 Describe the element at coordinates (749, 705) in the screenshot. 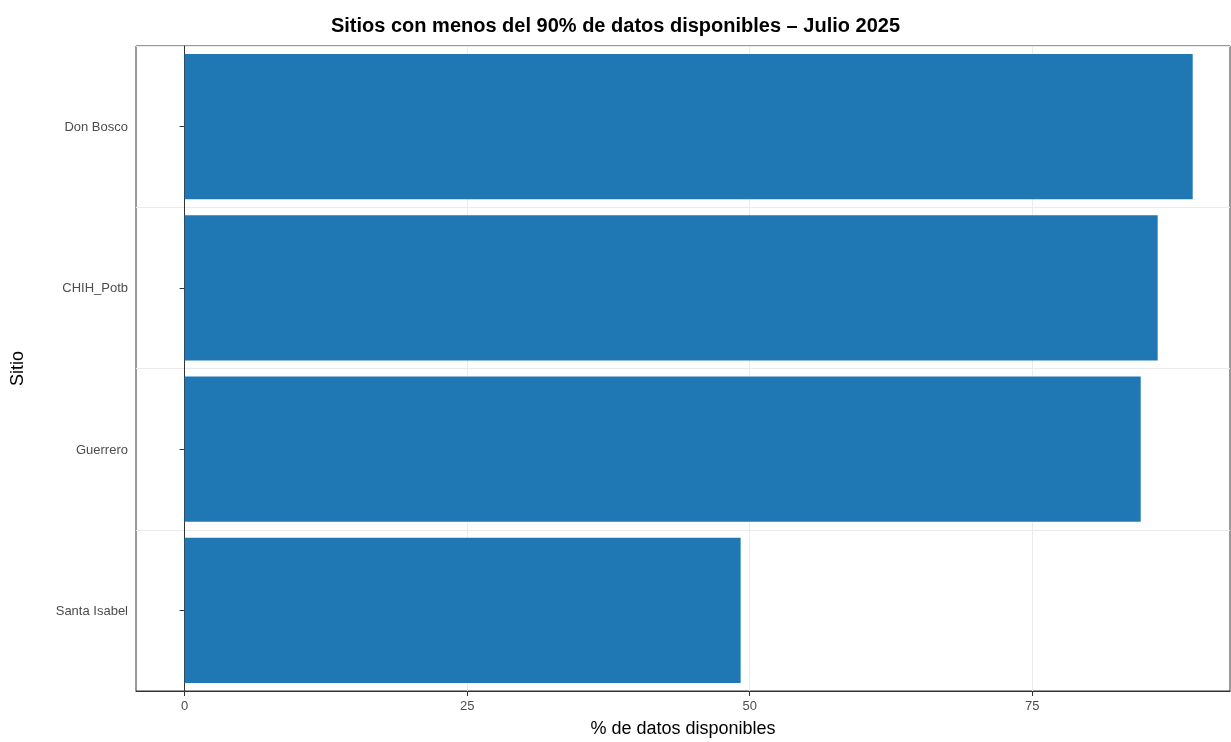

I see `x-tick-label: 50` at that location.